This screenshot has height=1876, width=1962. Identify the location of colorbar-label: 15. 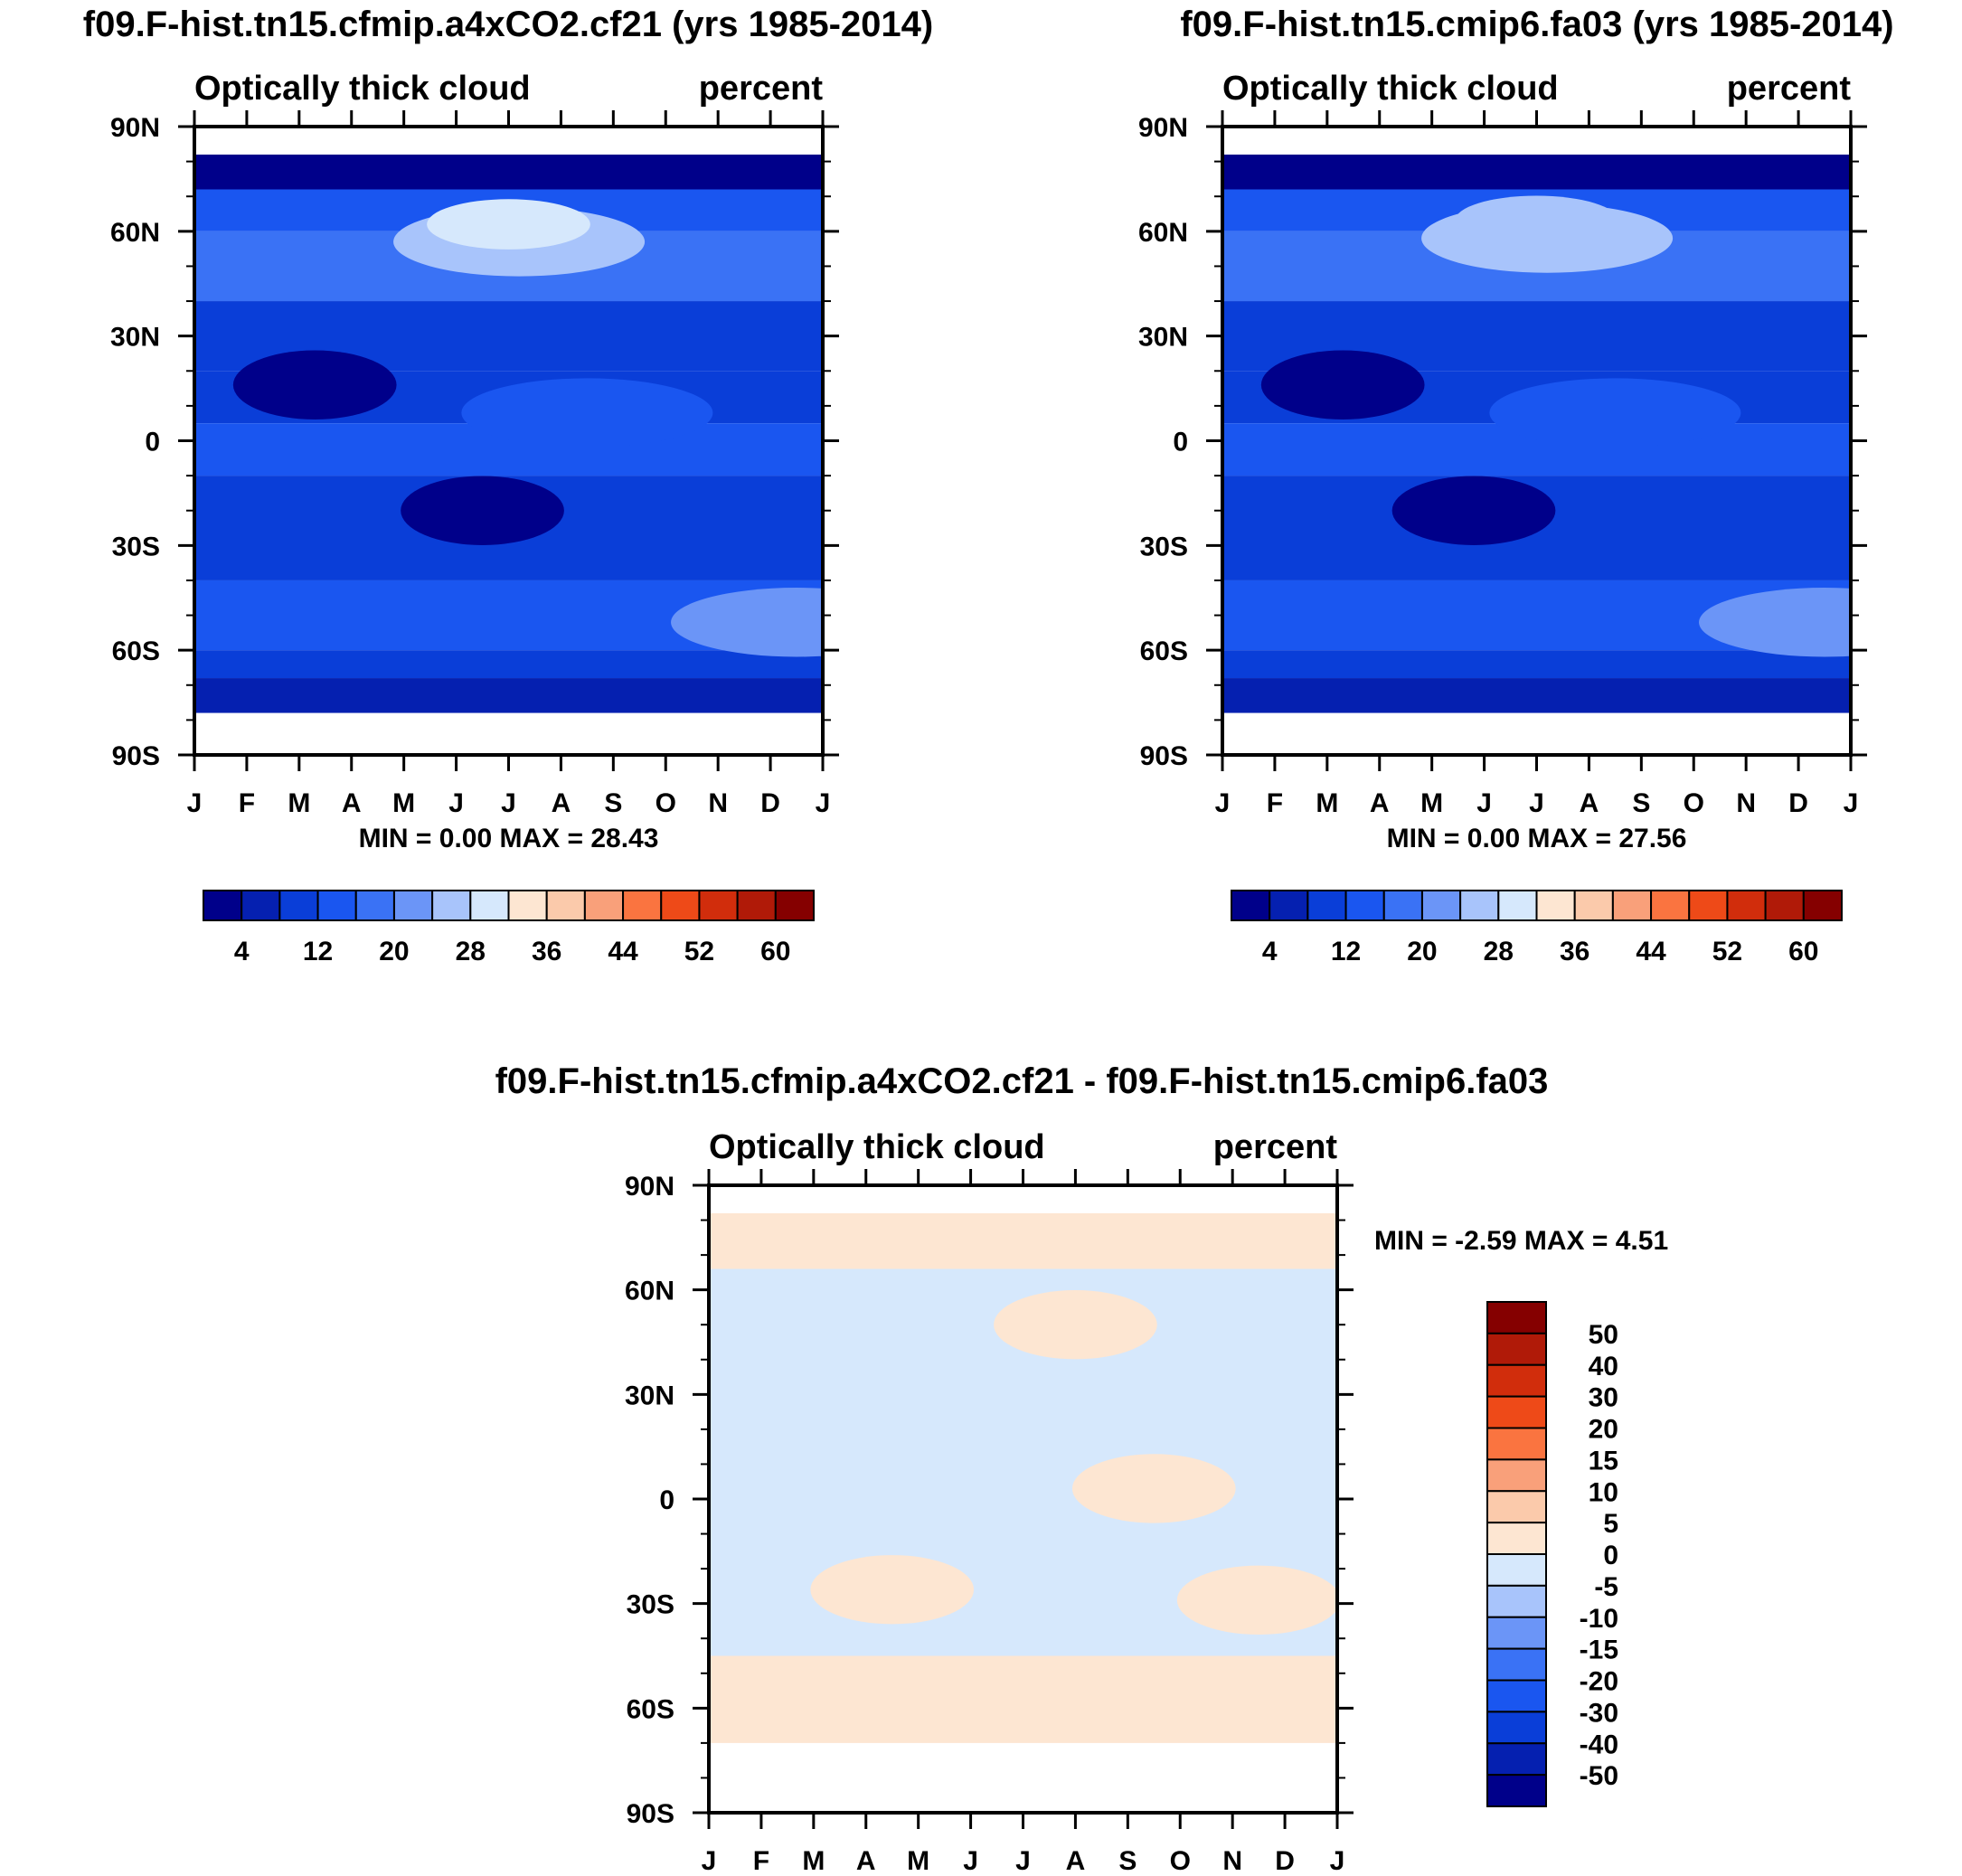
(1603, 1460).